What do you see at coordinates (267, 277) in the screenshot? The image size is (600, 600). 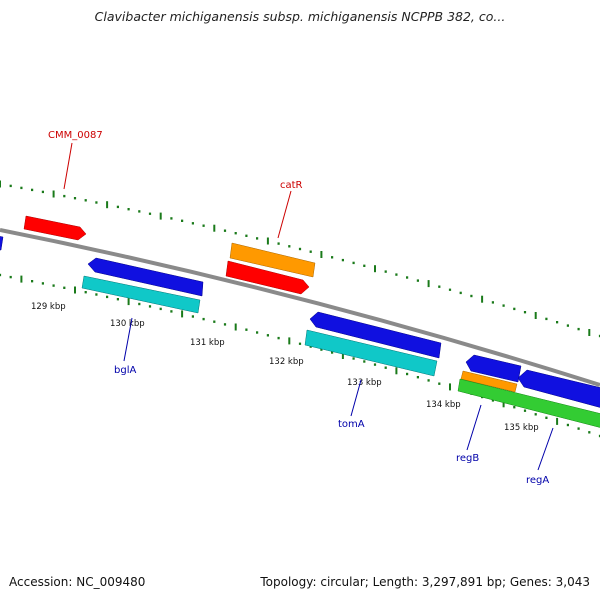 I see `gene-catr-red-arrow` at bounding box center [267, 277].